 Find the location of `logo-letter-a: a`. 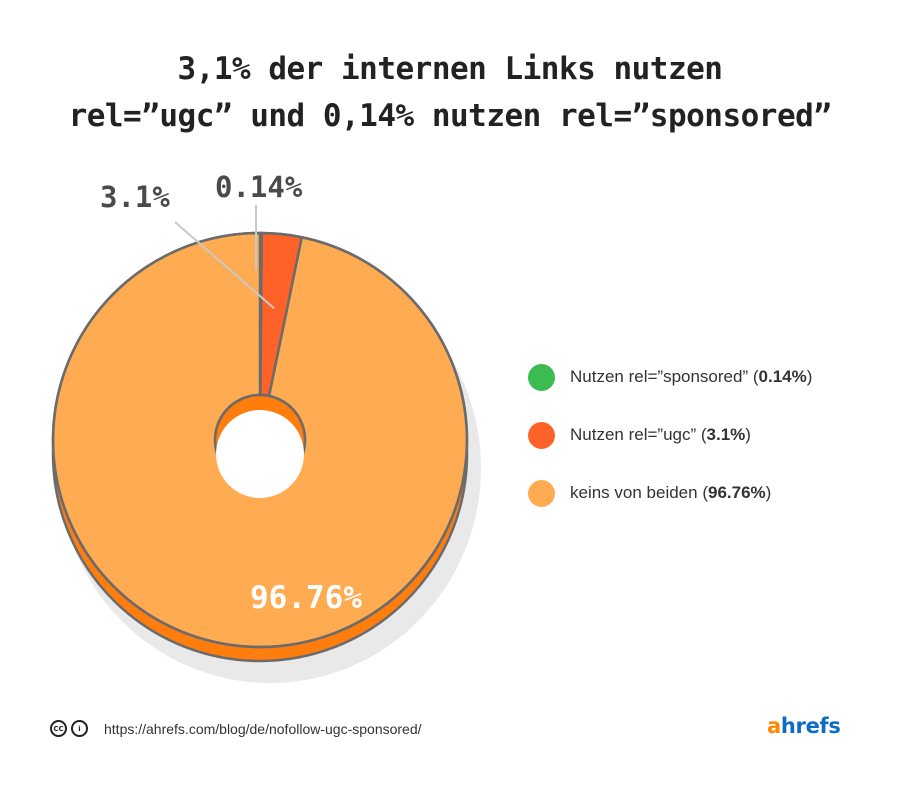

logo-letter-a: a is located at coordinates (774, 726).